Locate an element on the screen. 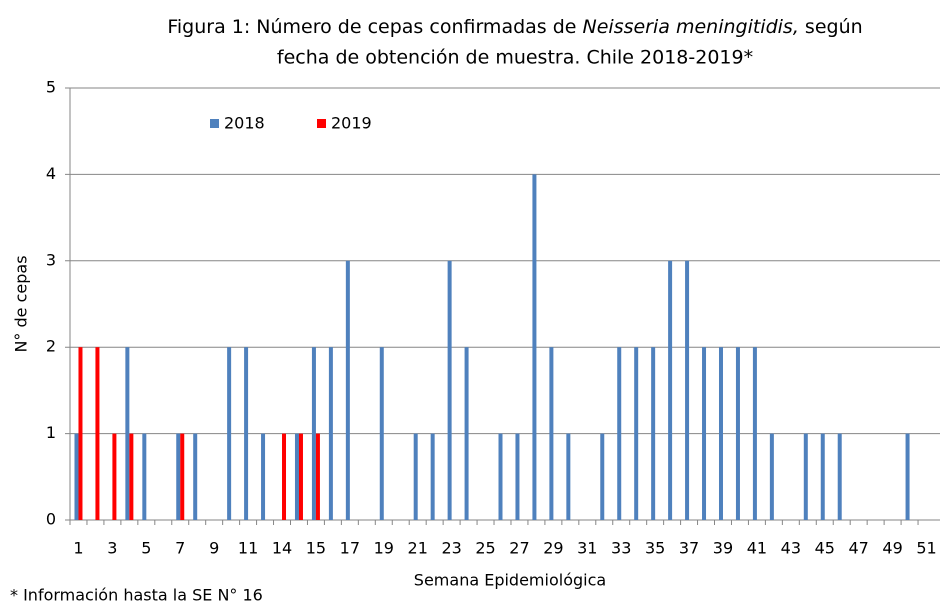 The height and width of the screenshot is (601, 944). x-tick-label: 39 is located at coordinates (723, 548).